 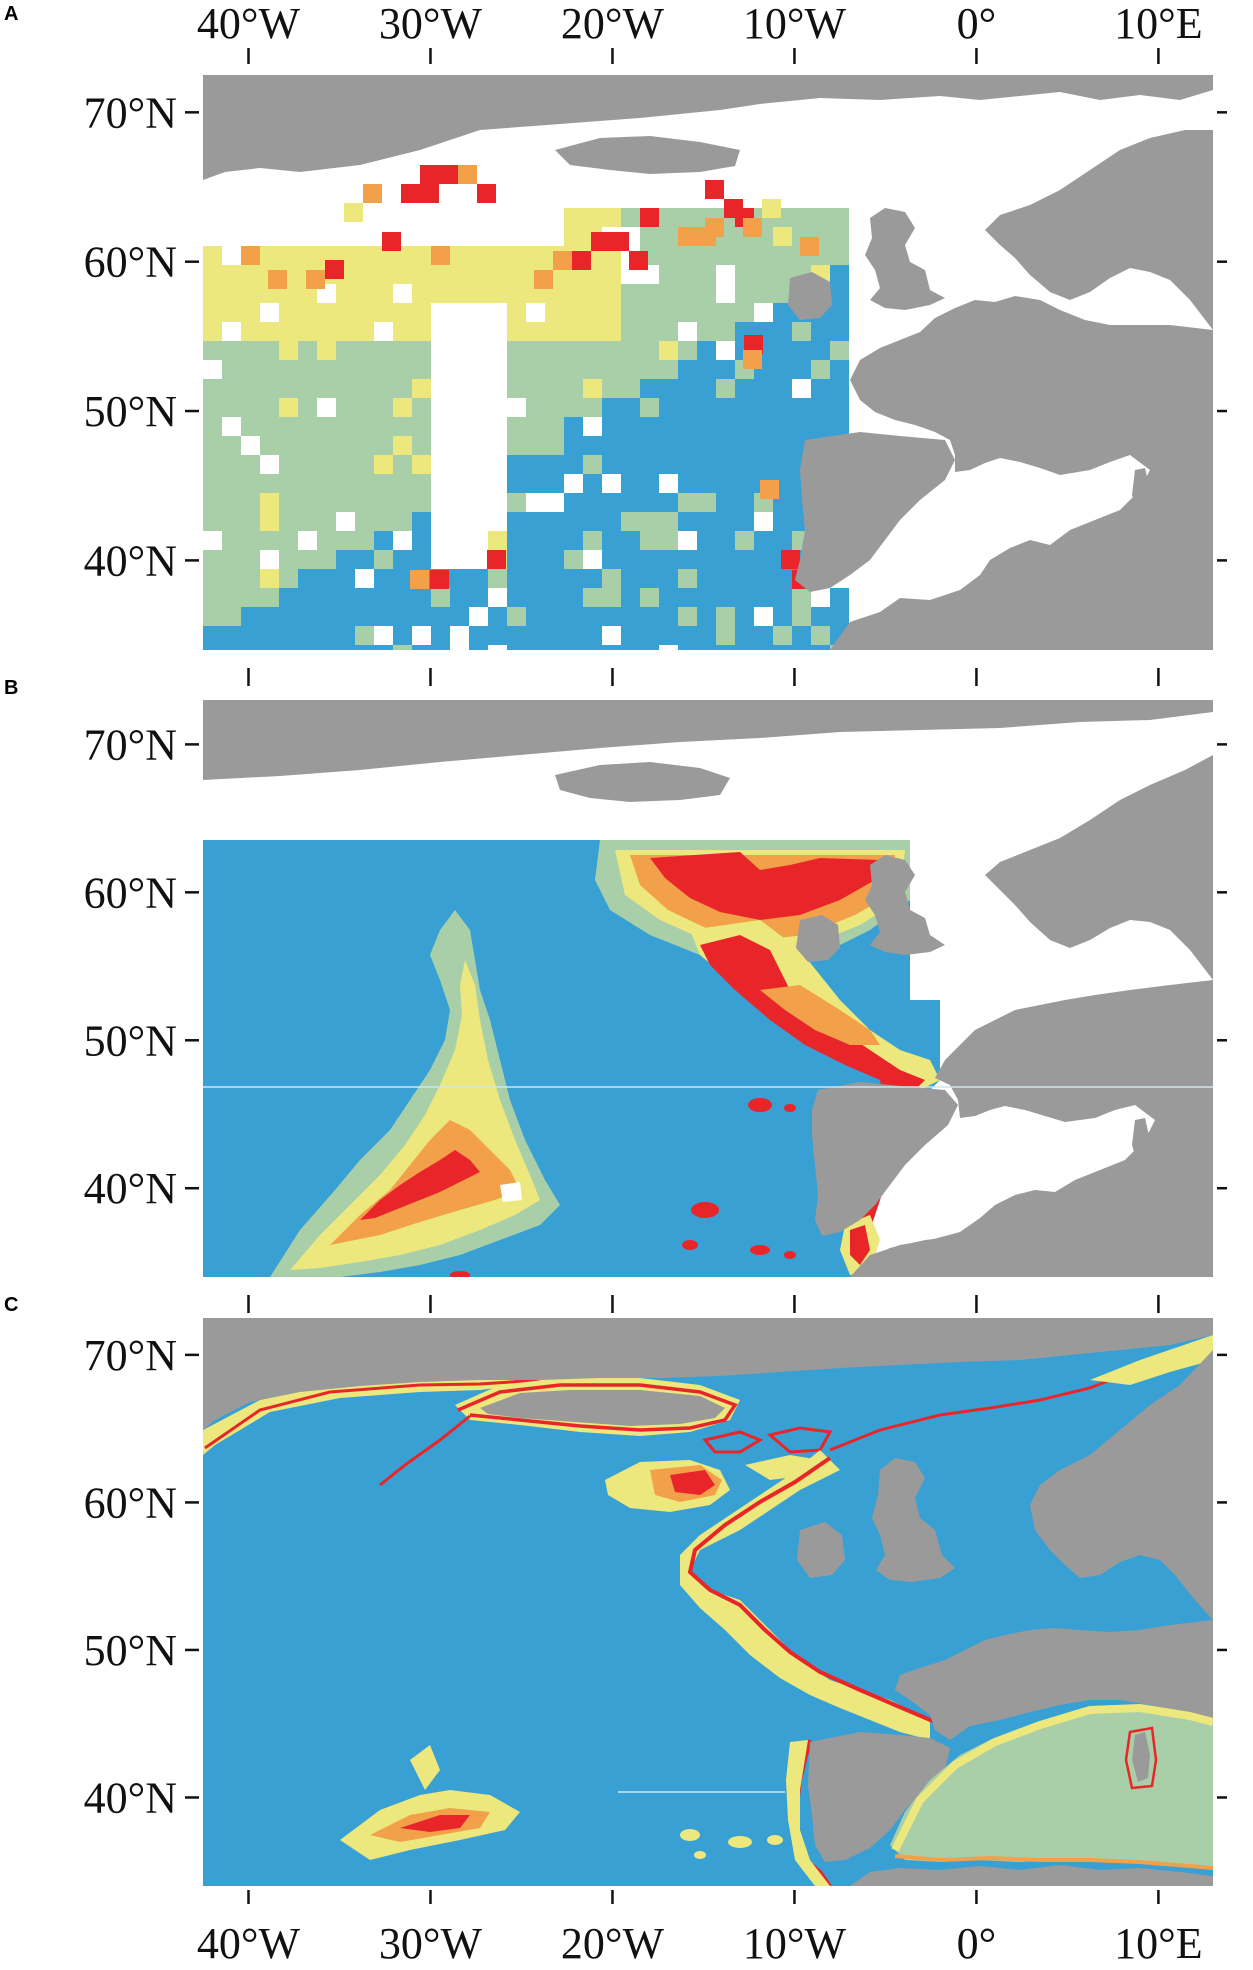 What do you see at coordinates (130, 1797) in the screenshot?
I see `latitude-label: 40°N` at bounding box center [130, 1797].